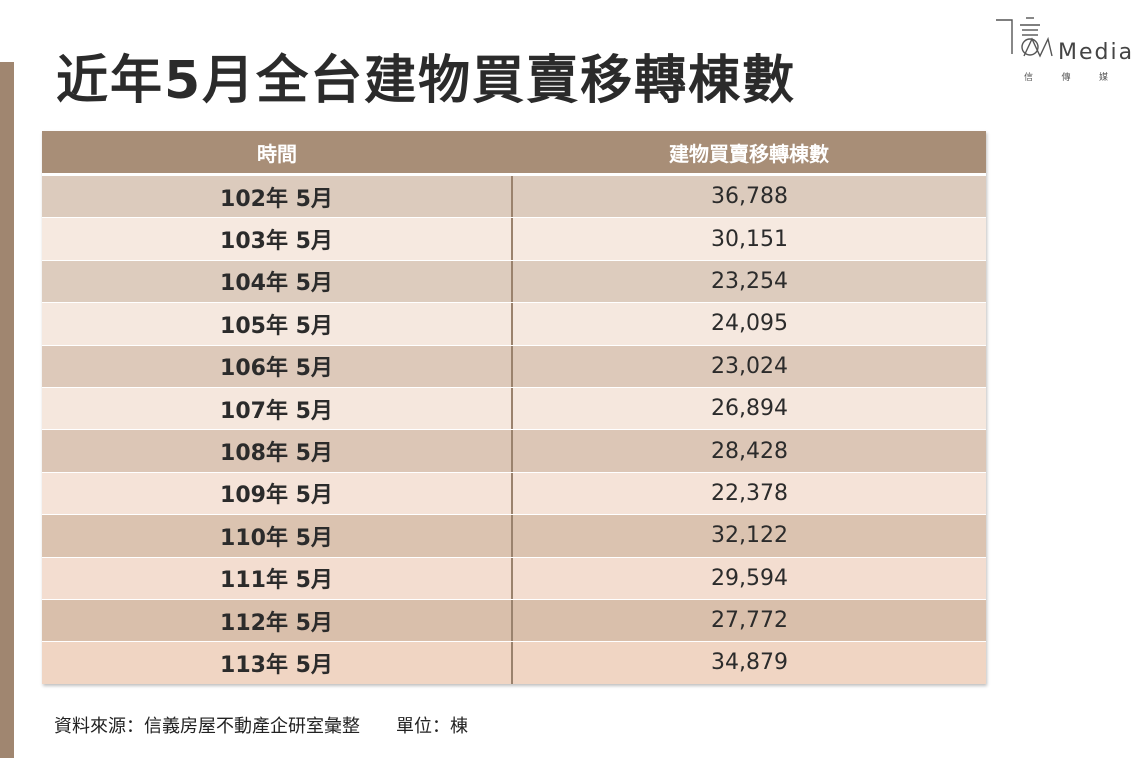  What do you see at coordinates (1103, 78) in the screenshot?
I see `logo-sub-char: 媒` at bounding box center [1103, 78].